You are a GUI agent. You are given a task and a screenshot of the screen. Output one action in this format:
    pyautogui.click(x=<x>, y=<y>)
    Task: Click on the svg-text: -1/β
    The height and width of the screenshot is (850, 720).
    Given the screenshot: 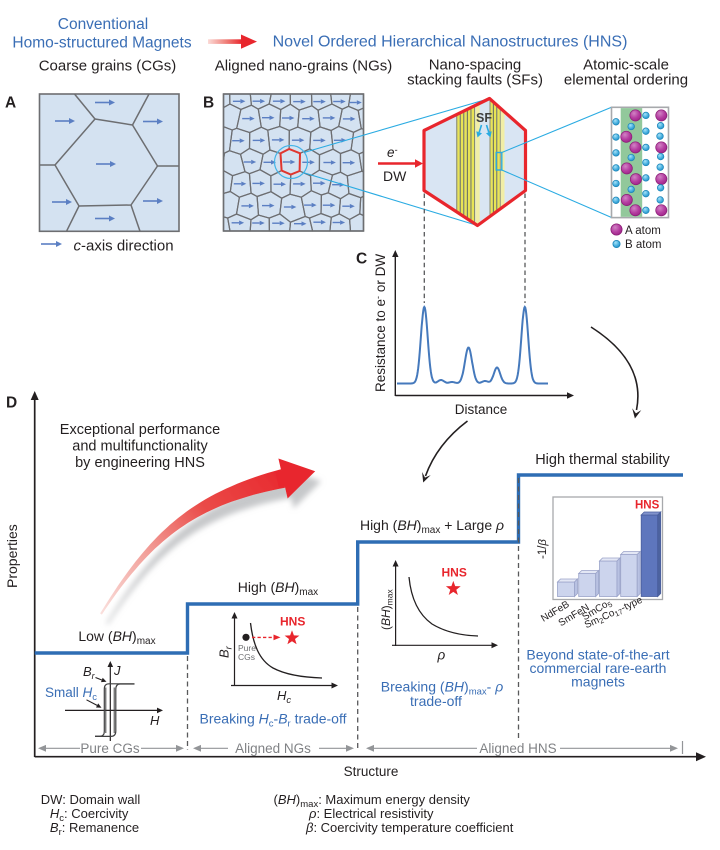 What is the action you would take?
    pyautogui.click(x=543, y=549)
    